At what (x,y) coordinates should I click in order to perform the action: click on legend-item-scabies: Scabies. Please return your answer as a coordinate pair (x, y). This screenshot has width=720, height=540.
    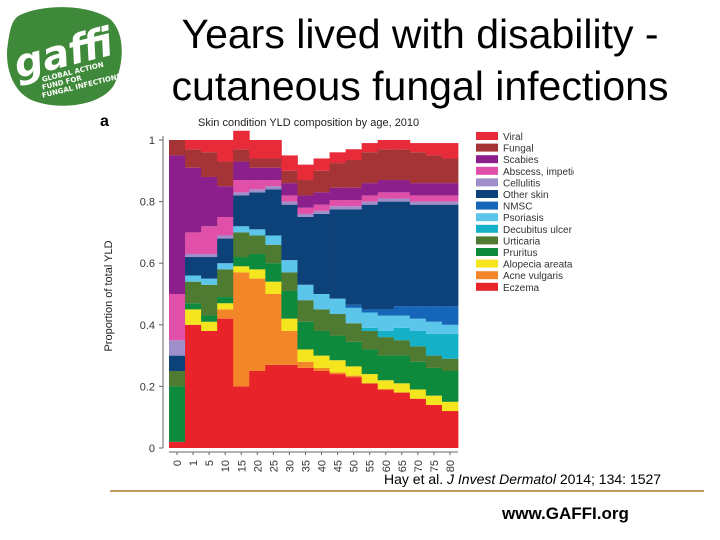
    Looking at the image, I should click on (507, 160).